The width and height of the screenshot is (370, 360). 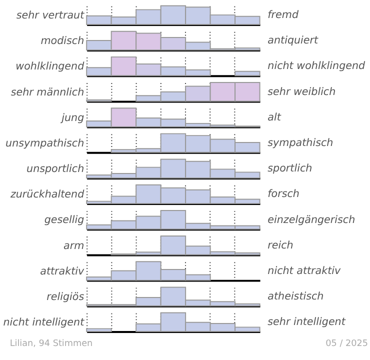 I want to click on y2-axis-title: sehr weiblich, so click(x=302, y=92).